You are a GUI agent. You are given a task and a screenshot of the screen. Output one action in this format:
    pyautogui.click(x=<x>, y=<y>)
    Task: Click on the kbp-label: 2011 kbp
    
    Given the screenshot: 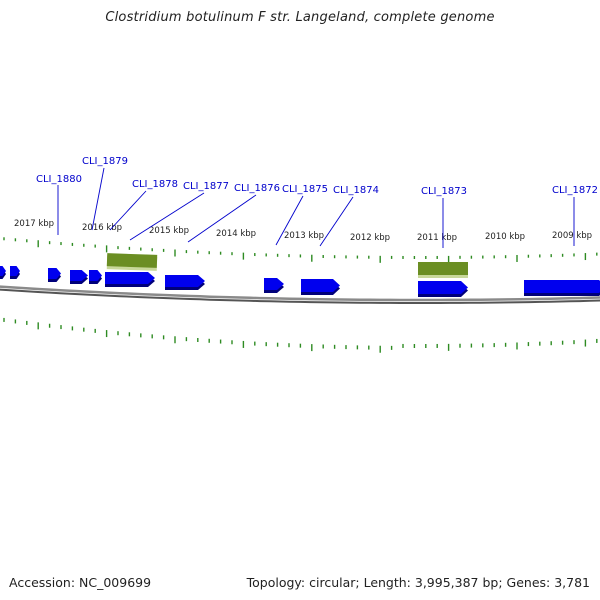 What is the action you would take?
    pyautogui.click(x=437, y=238)
    